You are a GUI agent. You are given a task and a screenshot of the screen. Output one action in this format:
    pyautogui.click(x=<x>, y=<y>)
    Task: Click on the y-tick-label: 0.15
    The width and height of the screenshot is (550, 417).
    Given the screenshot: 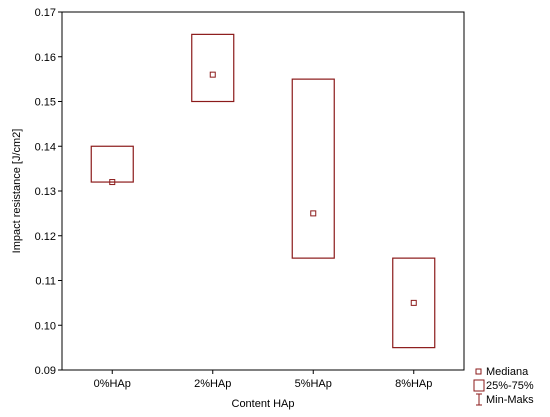 What is the action you would take?
    pyautogui.click(x=45, y=103)
    